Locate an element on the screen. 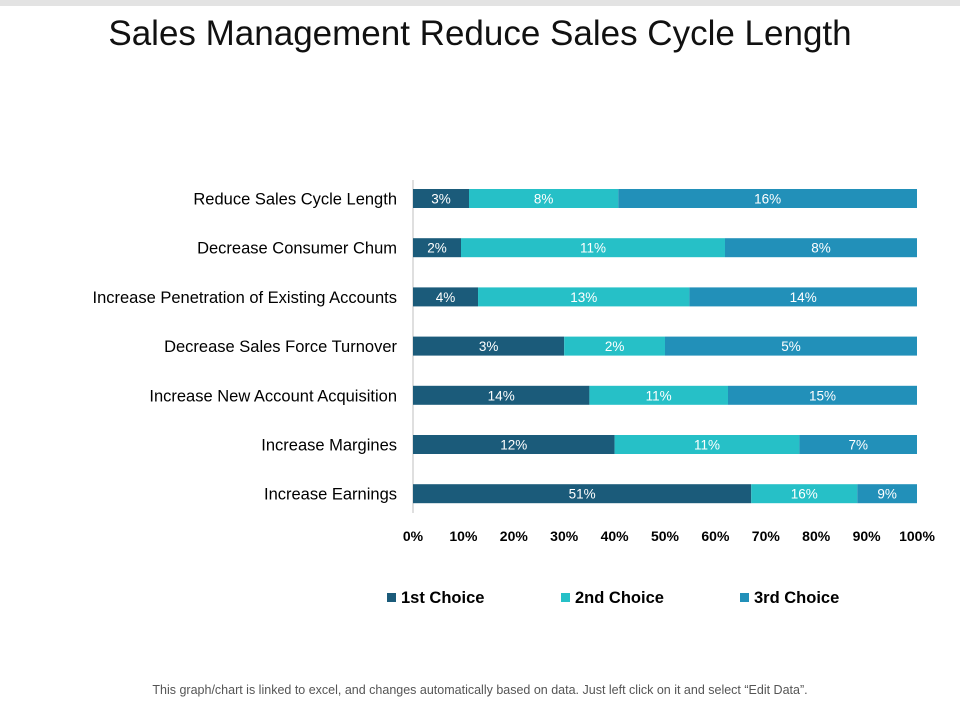 The width and height of the screenshot is (960, 720). x-tick-label: 50% is located at coordinates (665, 536).